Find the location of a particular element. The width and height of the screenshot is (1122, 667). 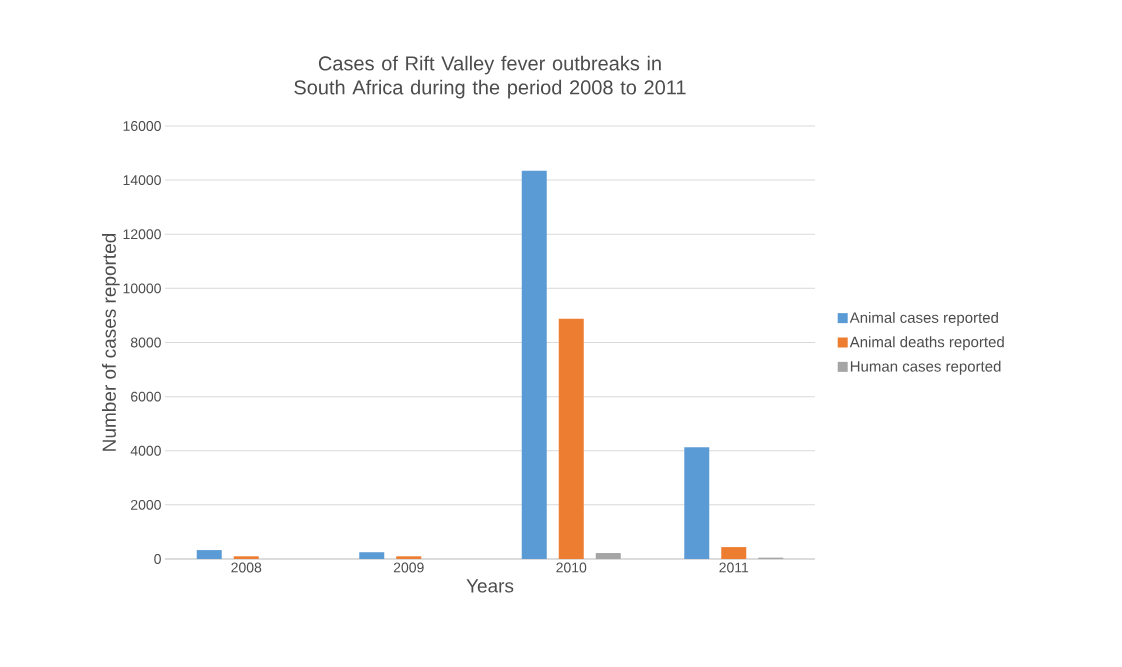

y-tick-label: 10000 is located at coordinates (142, 288).